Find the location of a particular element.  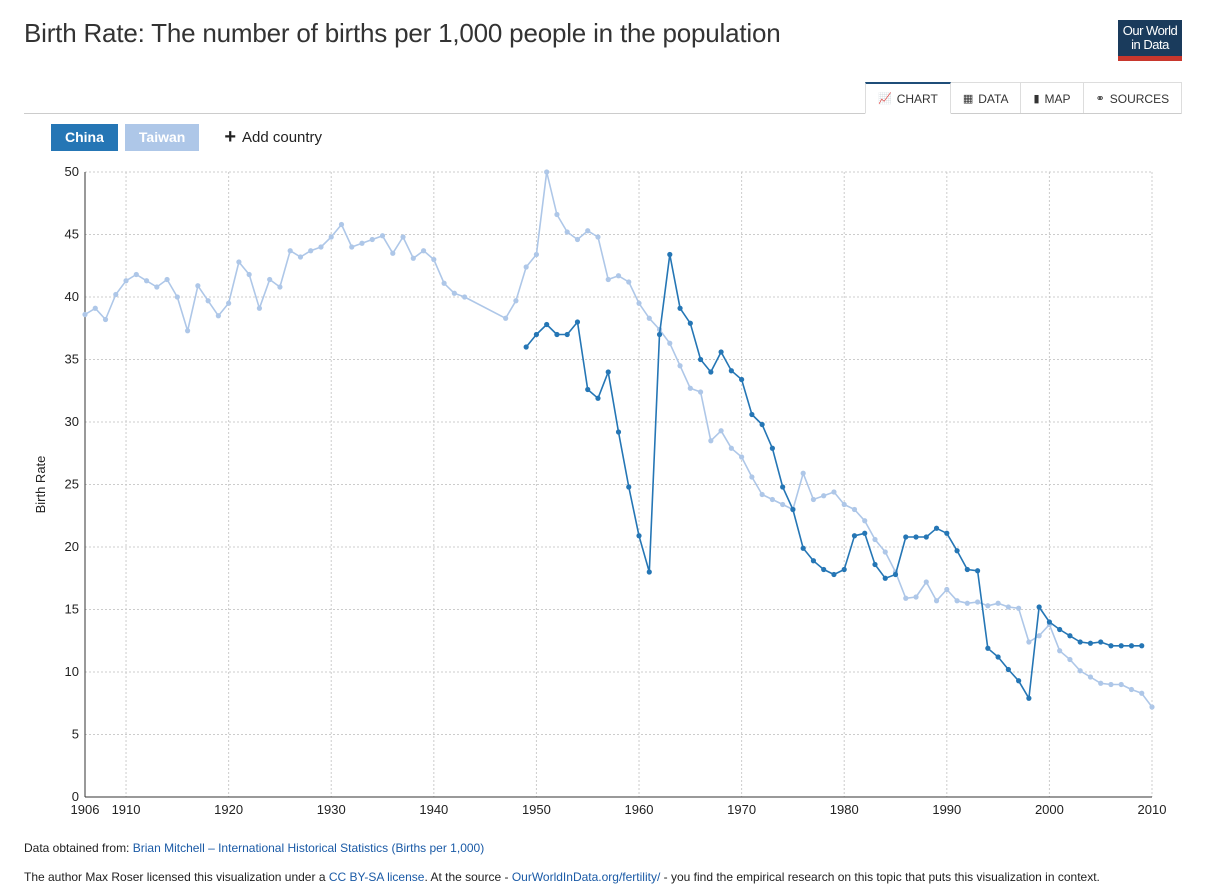

y-tick-label: 10 is located at coordinates (72, 671).